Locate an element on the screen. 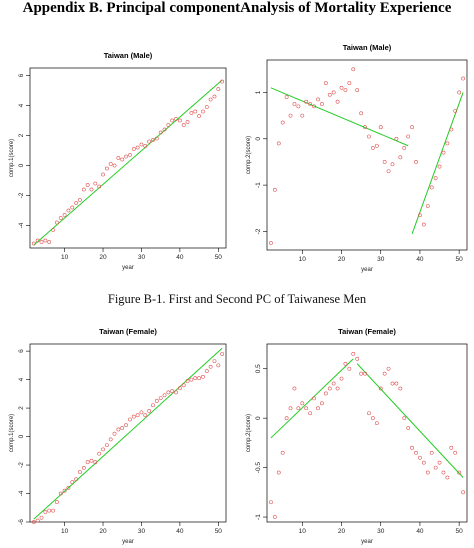 The width and height of the screenshot is (474, 548). x-tick-label: 40 is located at coordinates (420, 531).